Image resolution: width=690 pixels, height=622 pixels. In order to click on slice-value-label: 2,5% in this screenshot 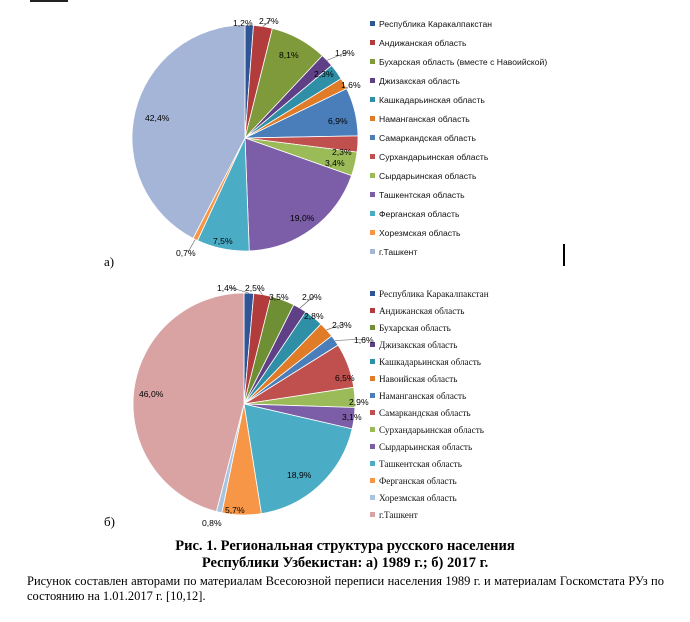, I will do `click(255, 288)`.